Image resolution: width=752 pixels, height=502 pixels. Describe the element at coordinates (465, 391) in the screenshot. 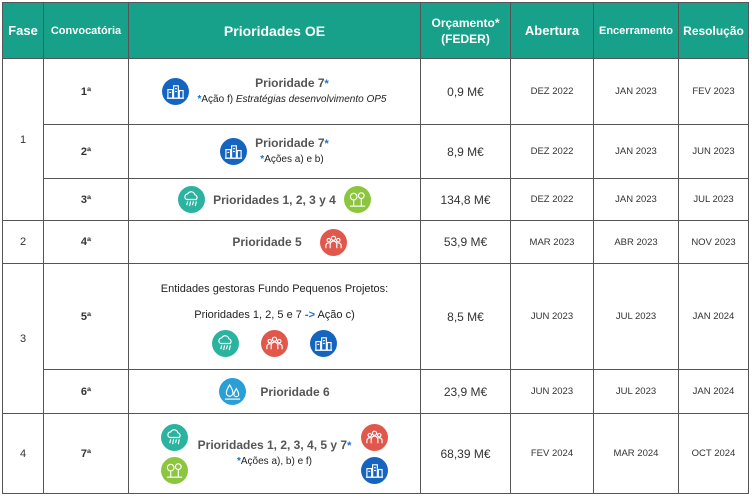

I see `orcamento-cell: 23,9 M€` at that location.